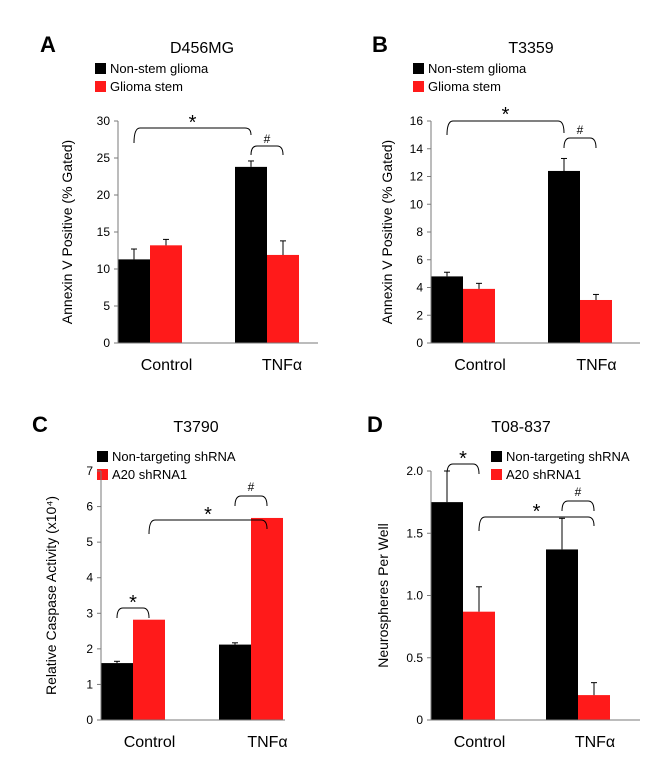 The image size is (660, 763). What do you see at coordinates (104, 121) in the screenshot?
I see `y-tick-label: 30` at bounding box center [104, 121].